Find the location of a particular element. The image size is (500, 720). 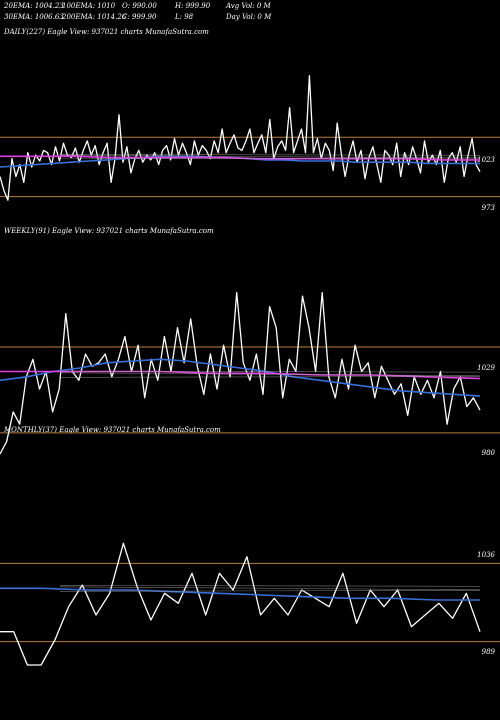

daily-ytick-high: 1023 is located at coordinates (486, 160).